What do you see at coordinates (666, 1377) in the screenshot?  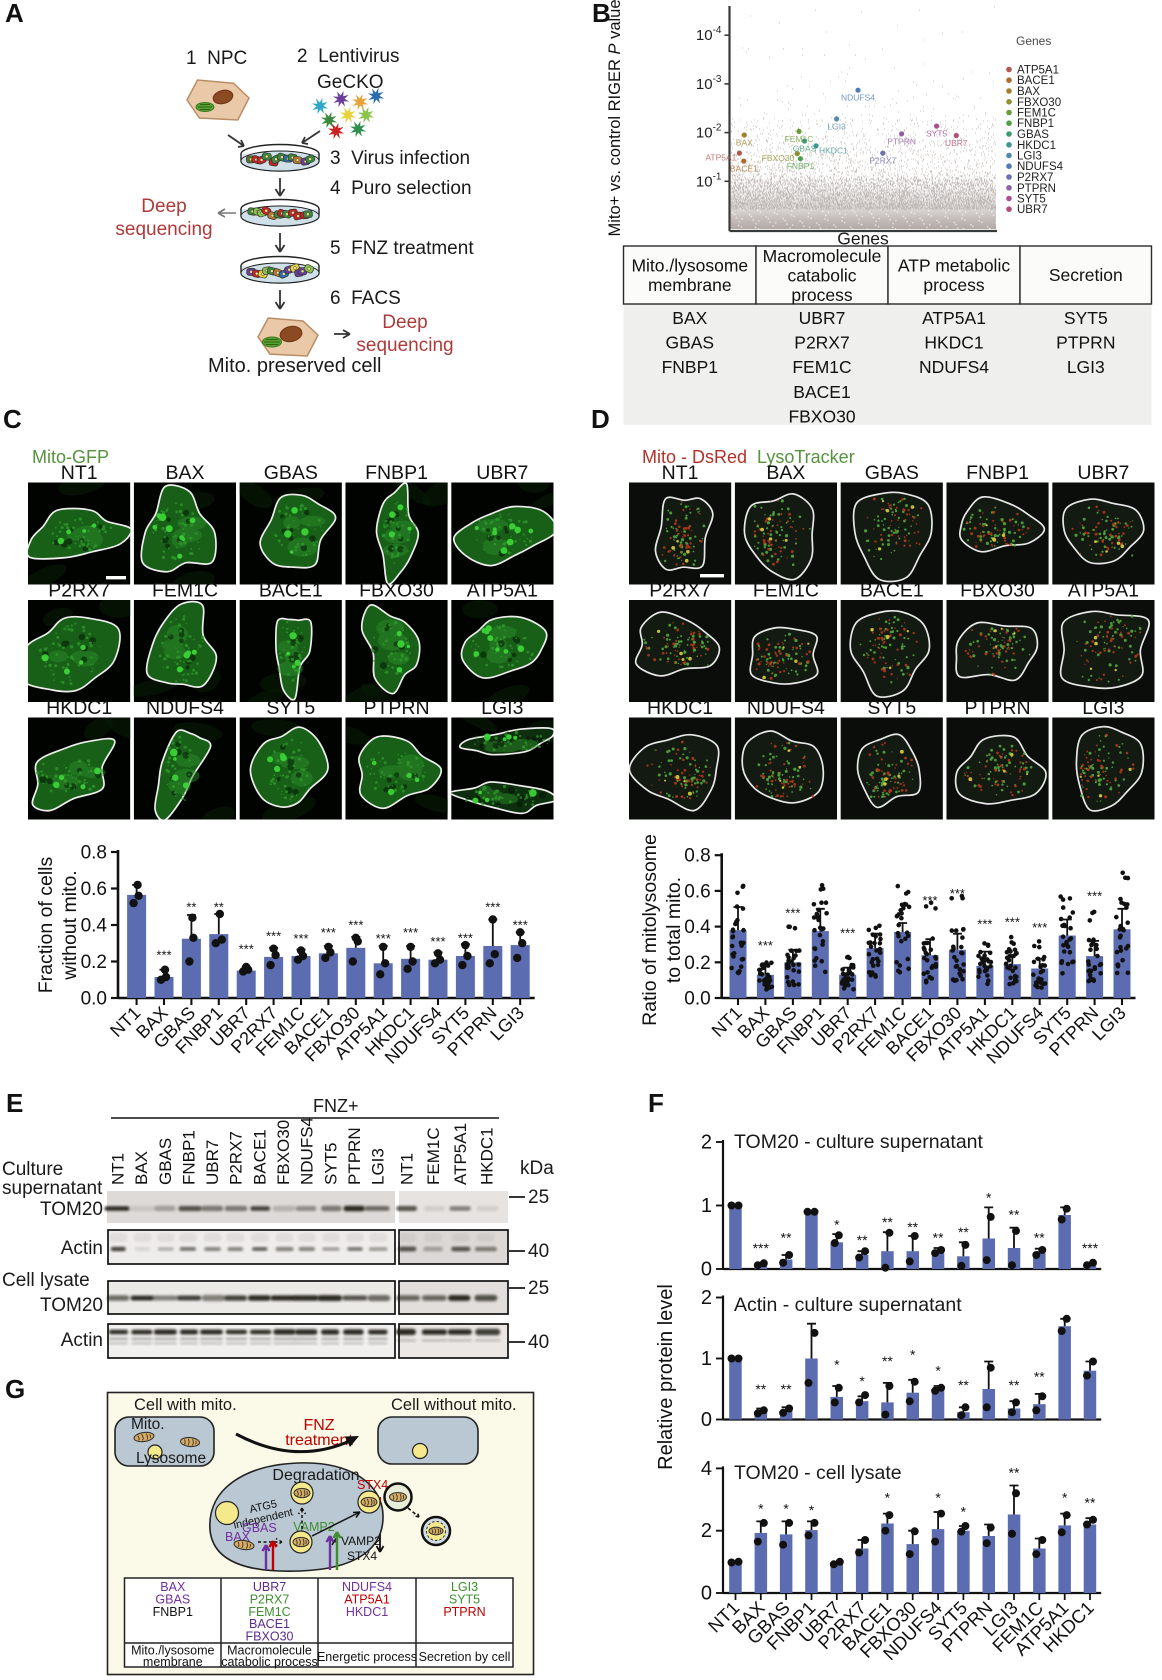 I see `svg-text: Relative protein level` at bounding box center [666, 1377].